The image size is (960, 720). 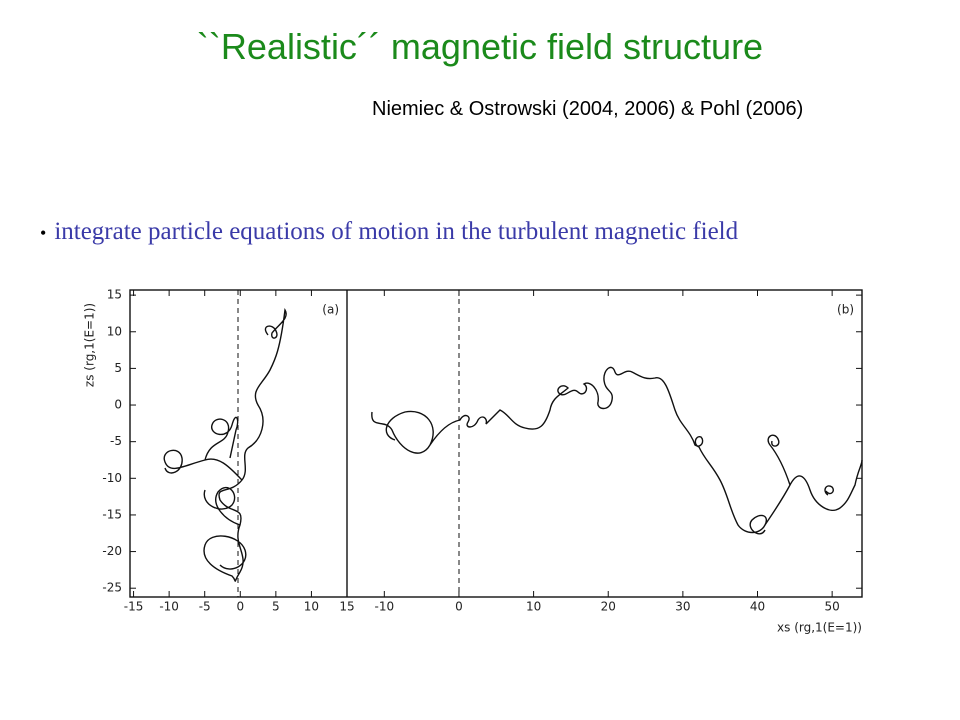 What do you see at coordinates (682, 607) in the screenshot?
I see `x-tick-label: 30` at bounding box center [682, 607].